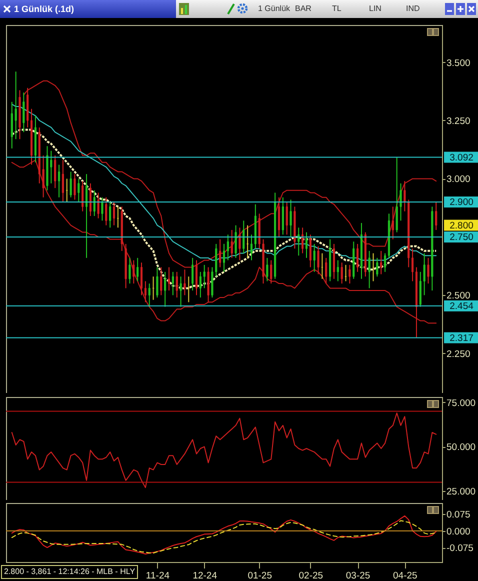 The image size is (478, 581). I want to click on y-tick-label: 3.250, so click(458, 121).